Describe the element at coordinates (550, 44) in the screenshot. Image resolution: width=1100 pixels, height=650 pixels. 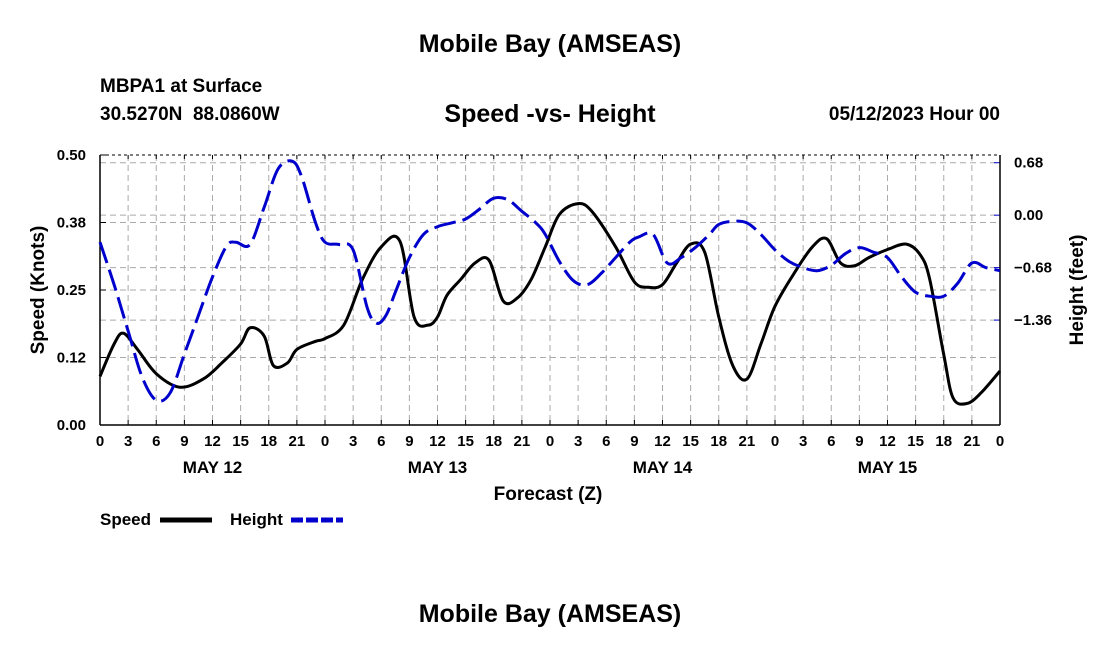
I see `page-title: Mobile Bay (AMSEAS)` at that location.